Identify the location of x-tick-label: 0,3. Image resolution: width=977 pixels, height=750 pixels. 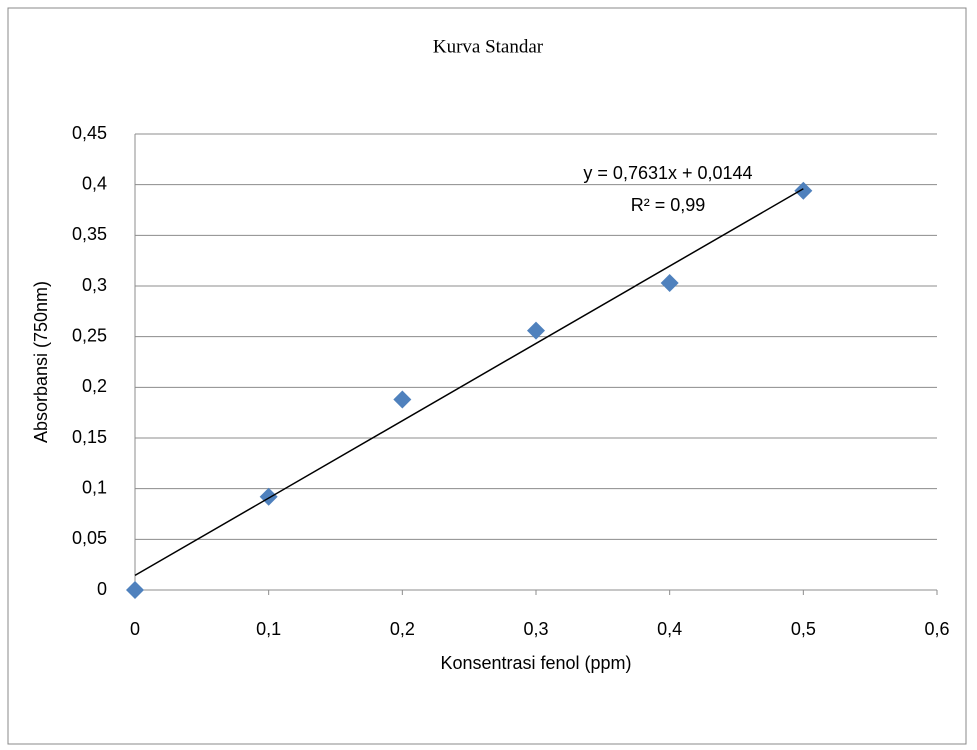
(535, 629).